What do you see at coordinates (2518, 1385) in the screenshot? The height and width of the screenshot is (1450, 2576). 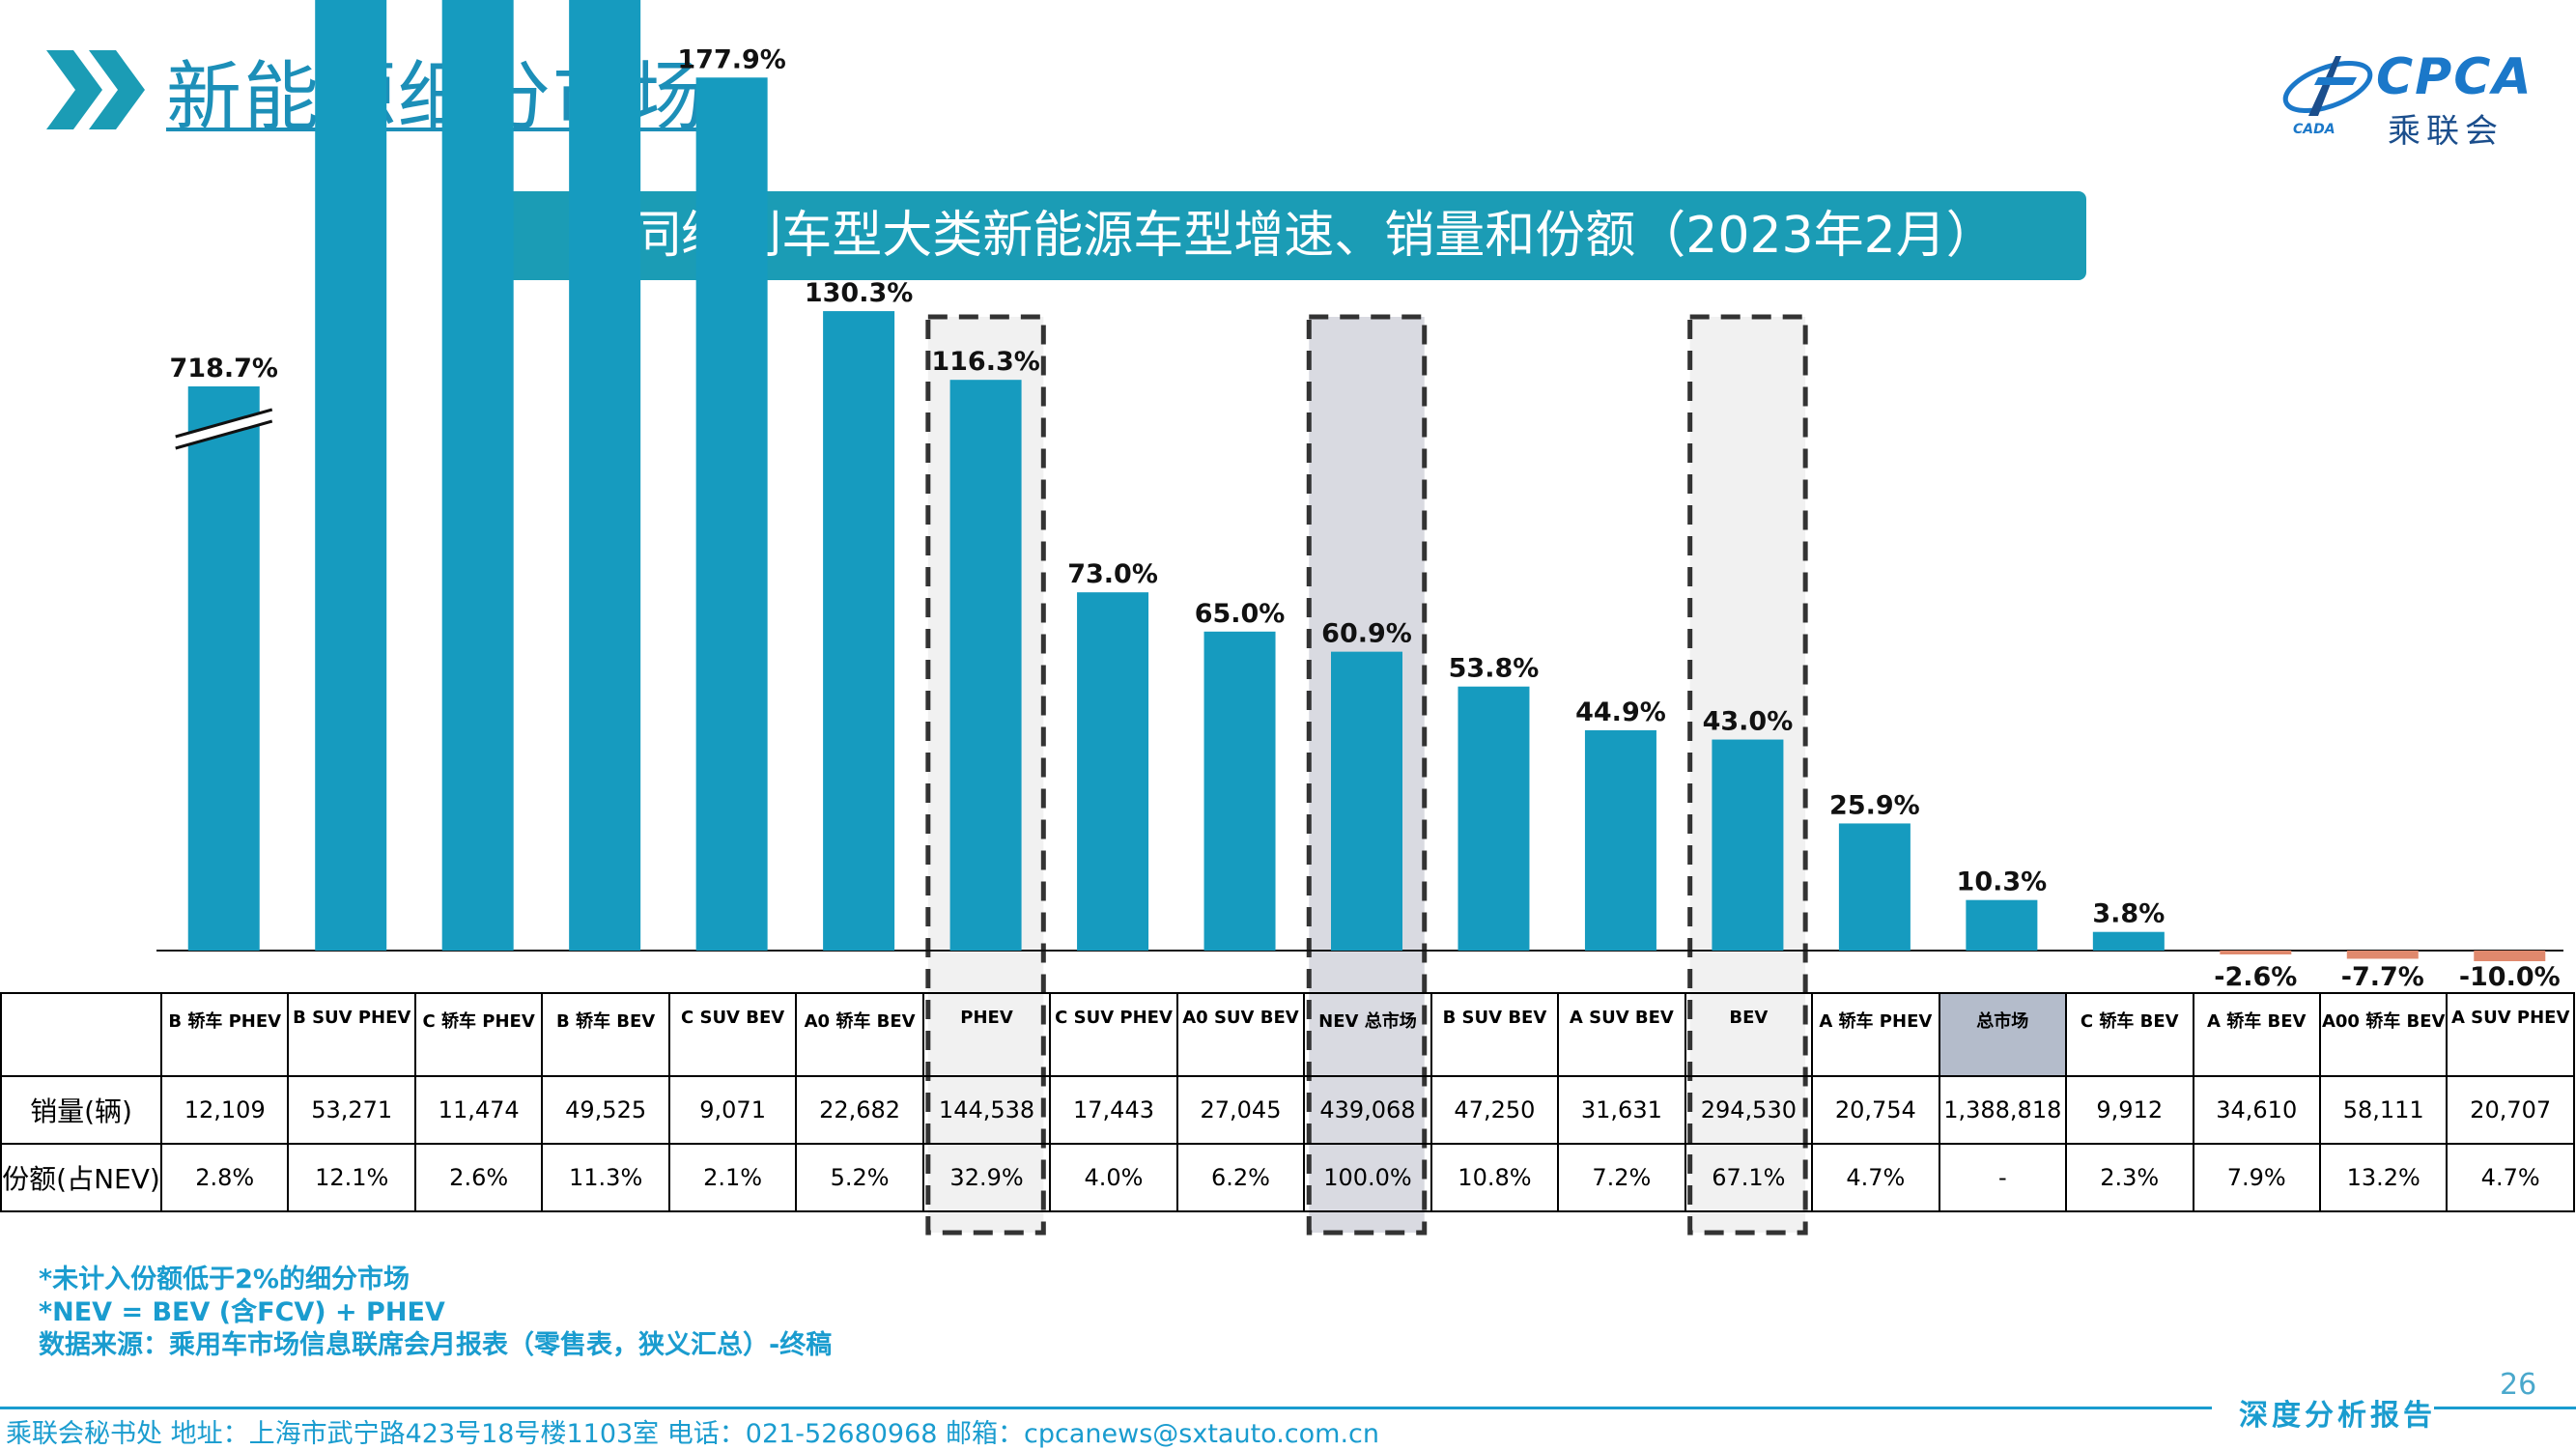 I see `page-number: 26` at bounding box center [2518, 1385].